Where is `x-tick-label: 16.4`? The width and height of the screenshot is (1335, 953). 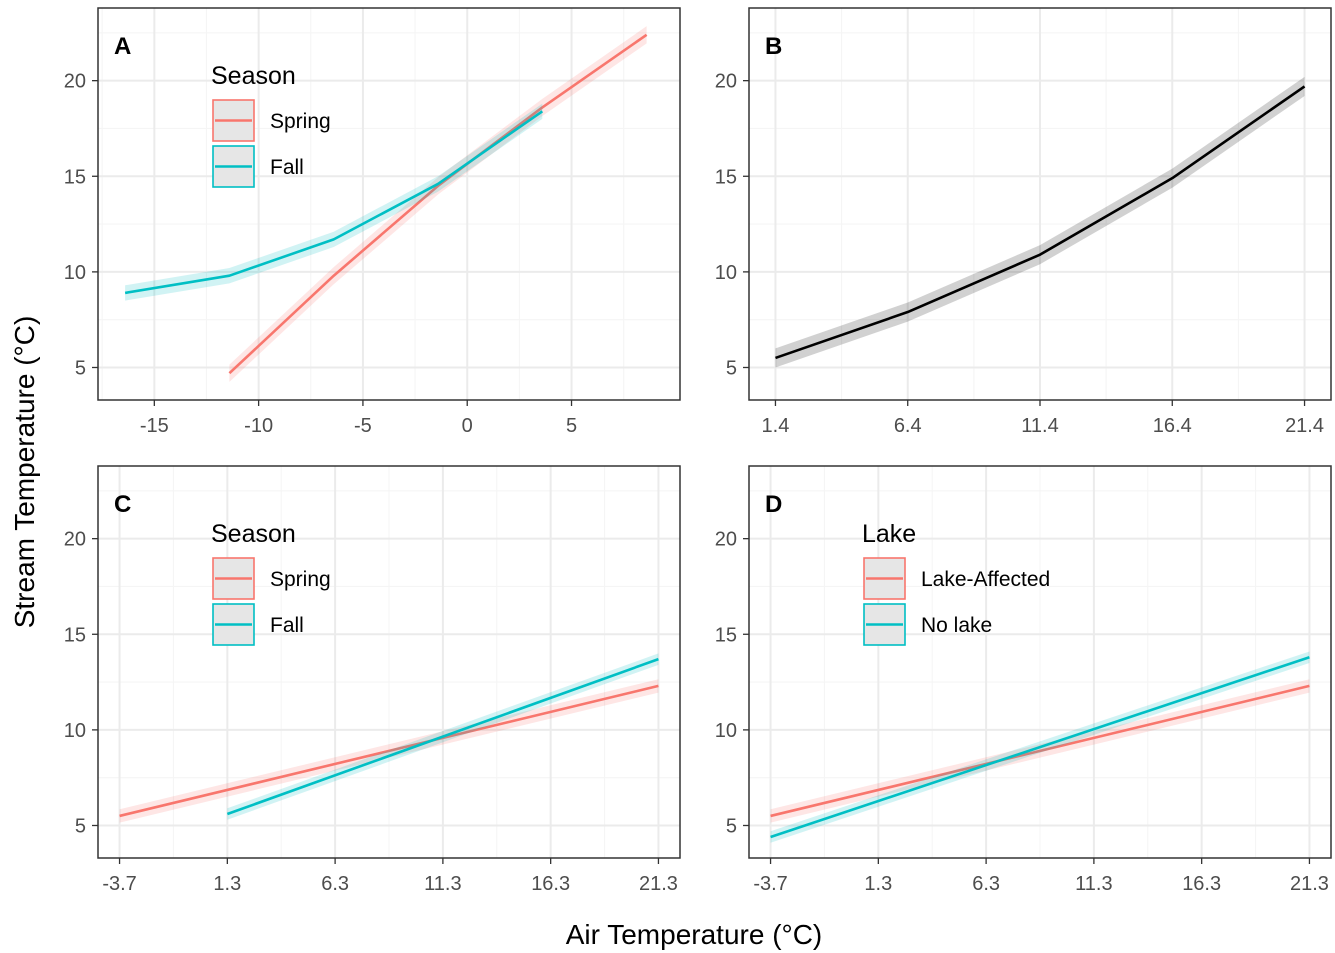
x-tick-label: 16.4 is located at coordinates (1172, 426).